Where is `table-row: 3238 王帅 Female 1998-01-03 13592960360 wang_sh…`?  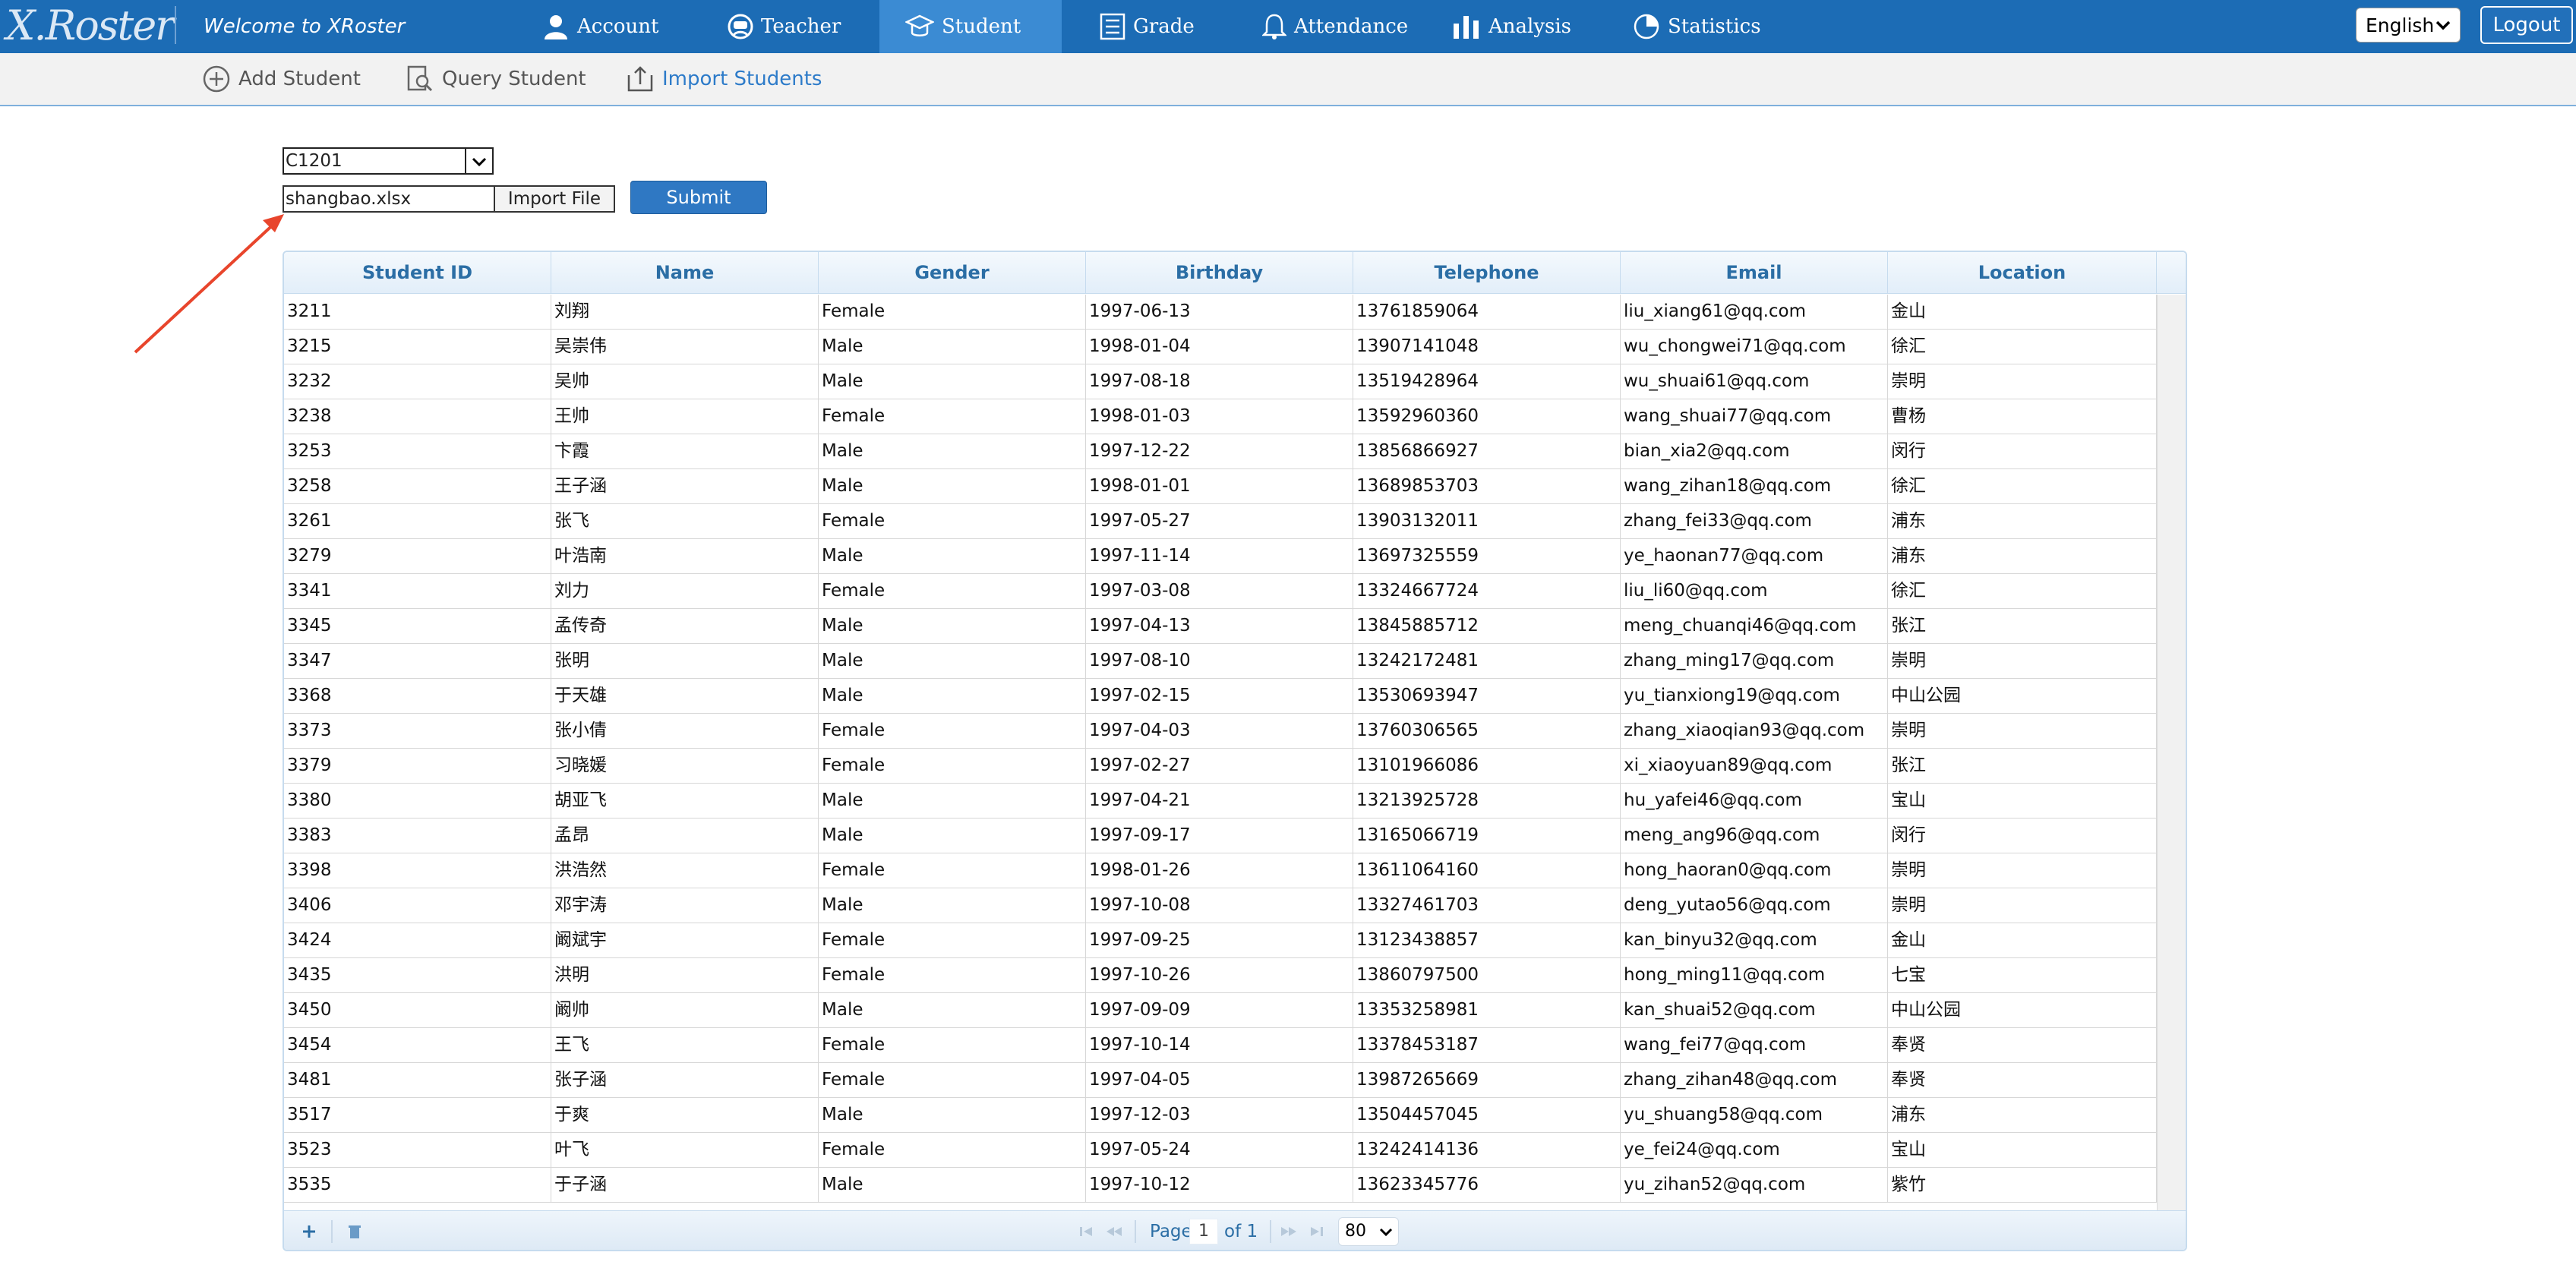 table-row: 3238 王帅 Female 1998-01-03 13592960360 wang_sh… is located at coordinates (1220, 416).